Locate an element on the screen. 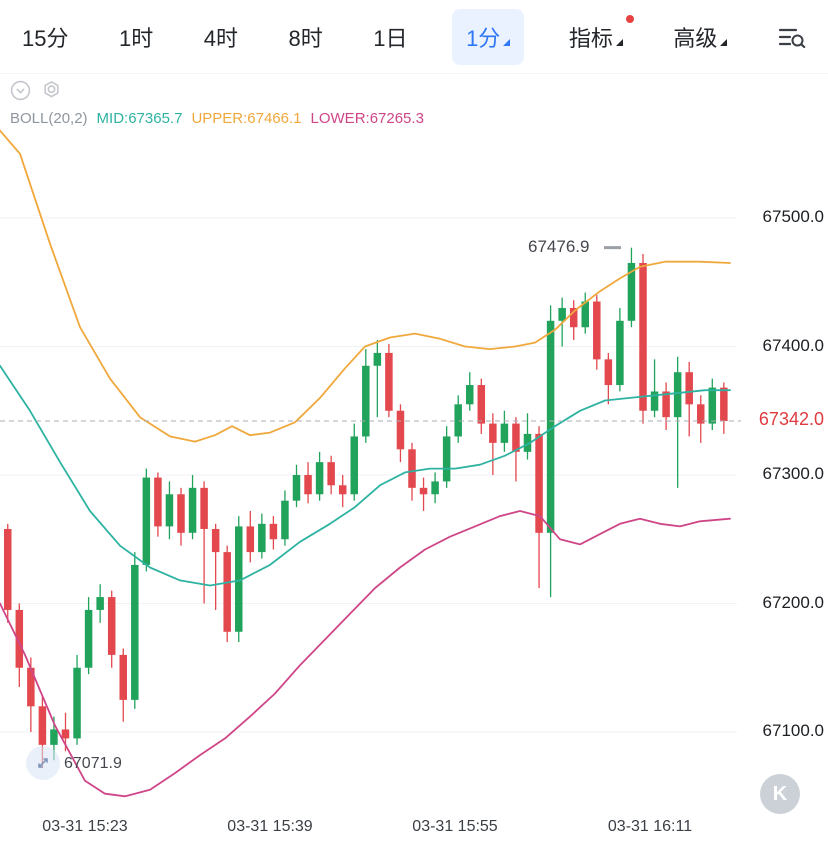 Image resolution: width=828 pixels, height=844 pixels. x-axis-label: 03-31 15:55 is located at coordinates (455, 826).